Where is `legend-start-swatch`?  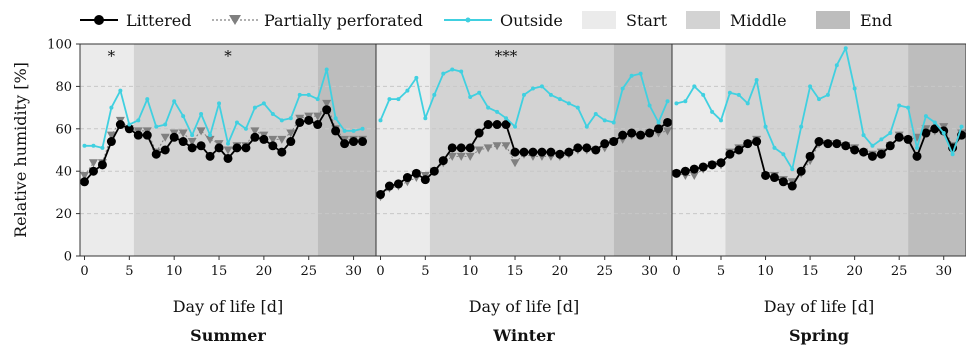 legend-start-swatch is located at coordinates (599, 20).